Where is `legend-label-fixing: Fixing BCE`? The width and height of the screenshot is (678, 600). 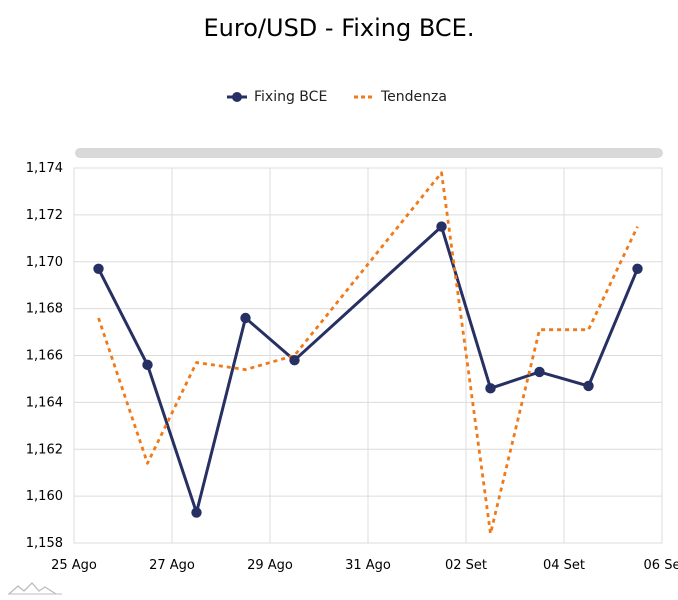
legend-label-fixing: Fixing BCE is located at coordinates (291, 97).